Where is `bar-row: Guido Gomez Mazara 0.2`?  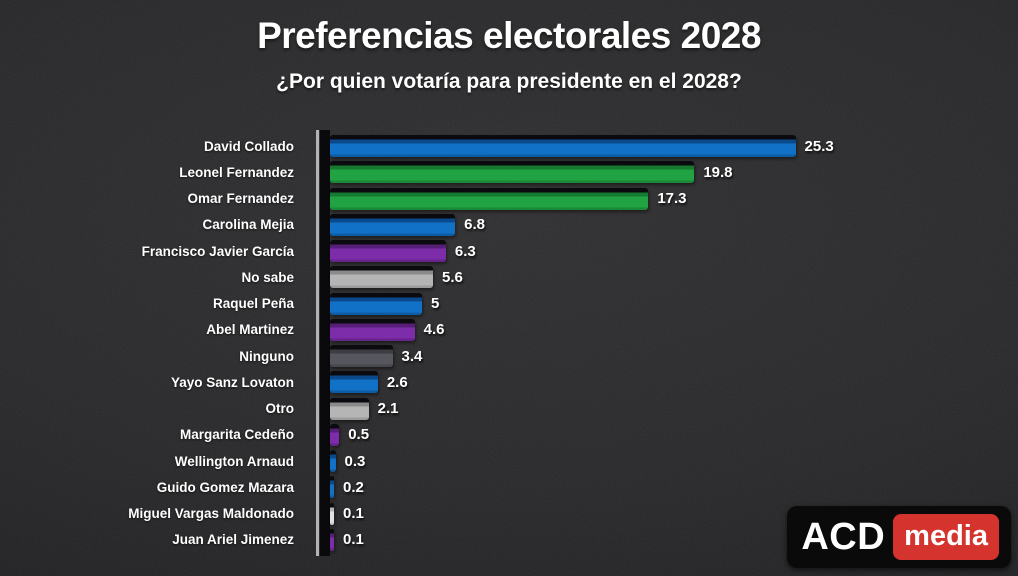
bar-row: Guido Gomez Mazara 0.2 is located at coordinates (509, 487).